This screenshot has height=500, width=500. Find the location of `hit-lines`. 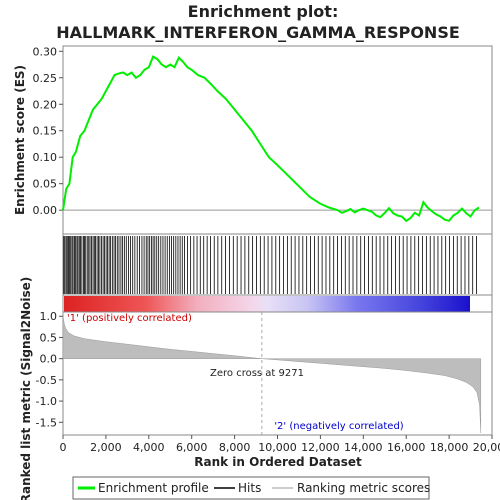

hit-lines is located at coordinates (270, 265).